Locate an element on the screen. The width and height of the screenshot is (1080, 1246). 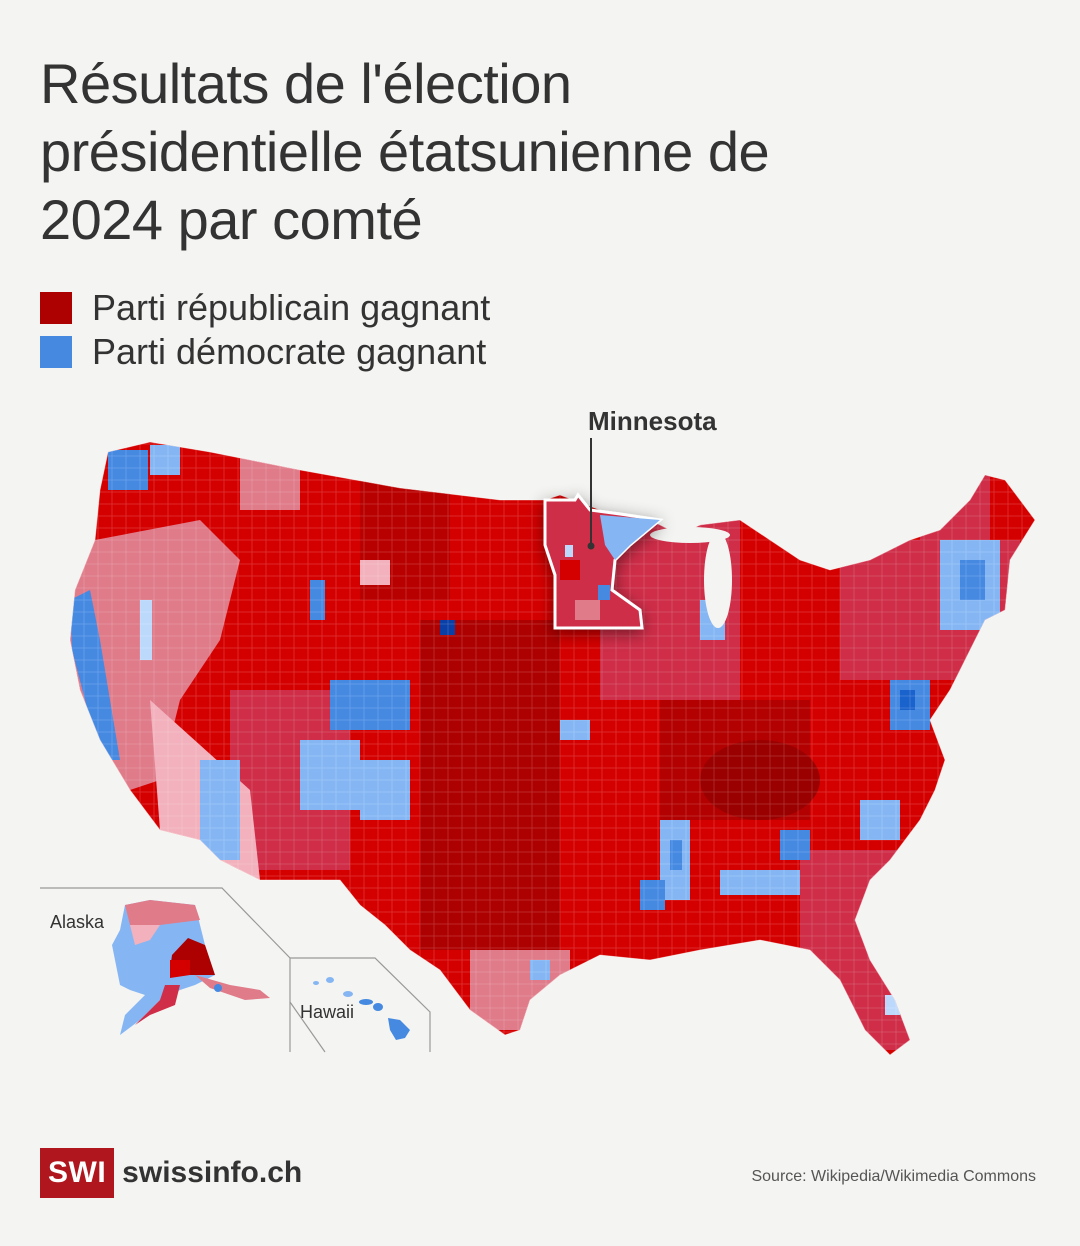
legend-item-democrat: Parti démocrate gagnant is located at coordinates (265, 352).